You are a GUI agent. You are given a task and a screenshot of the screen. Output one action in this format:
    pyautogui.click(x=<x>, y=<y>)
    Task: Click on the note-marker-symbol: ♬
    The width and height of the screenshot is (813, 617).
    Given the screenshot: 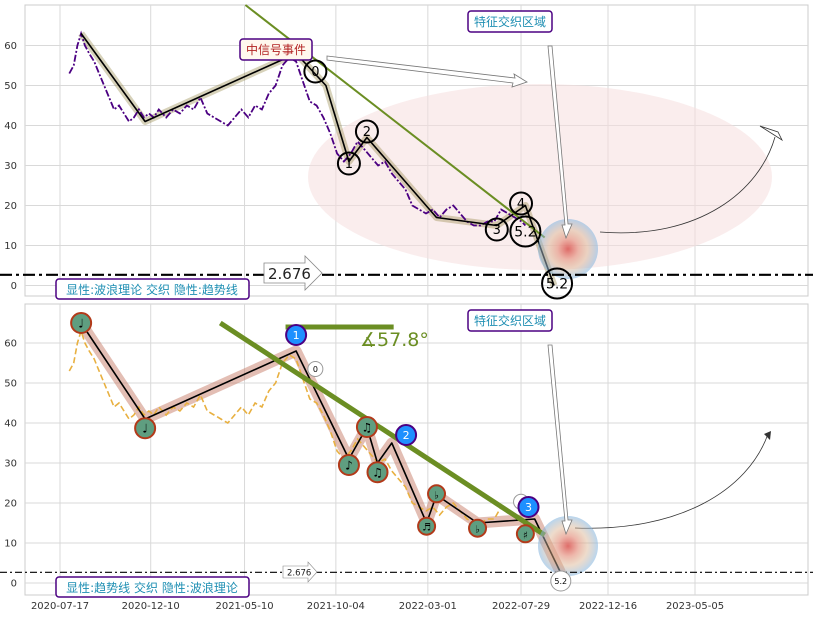 What is the action you would take?
    pyautogui.click(x=426, y=528)
    